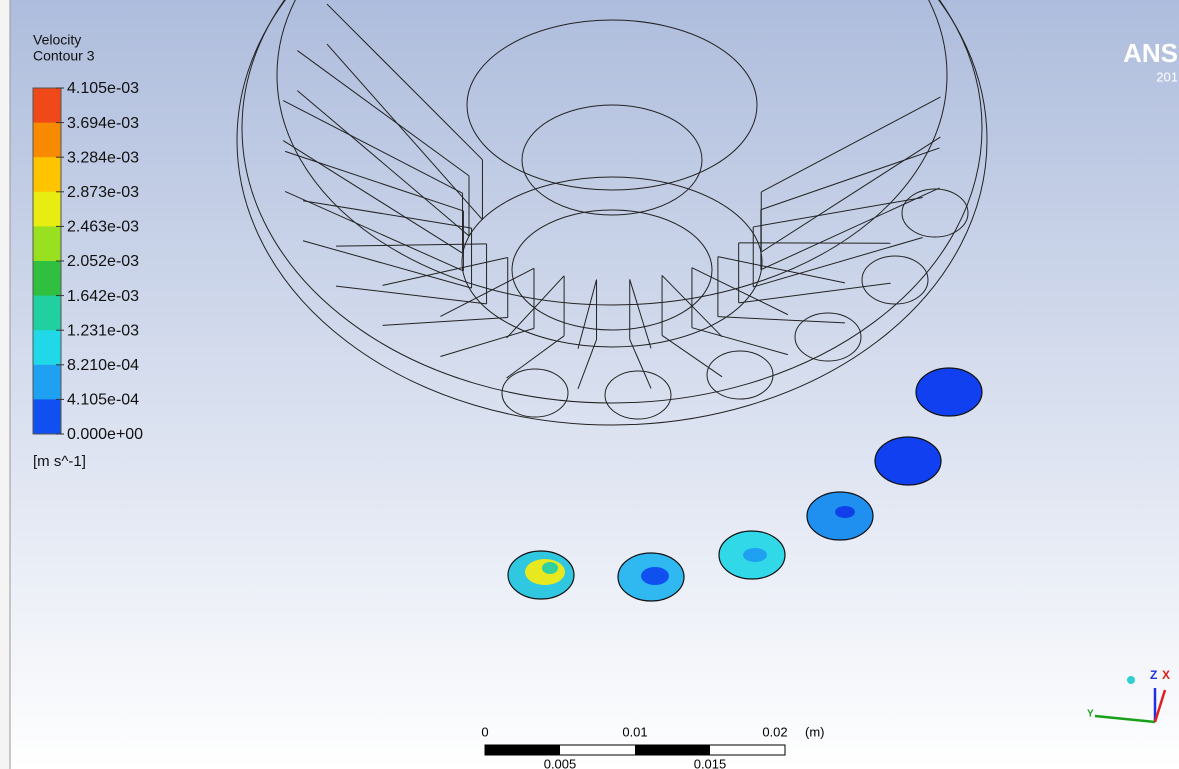 The width and height of the screenshot is (1179, 769). What do you see at coordinates (1150, 53) in the screenshot?
I see `logo: ANS` at bounding box center [1150, 53].